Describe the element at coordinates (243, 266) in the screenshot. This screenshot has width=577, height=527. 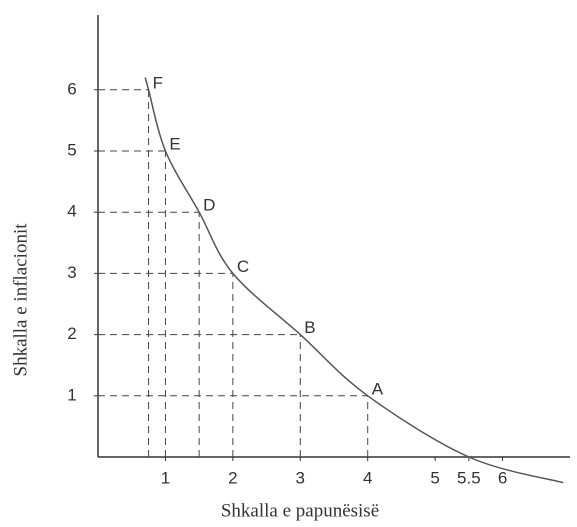
I see `point-label: C` at that location.